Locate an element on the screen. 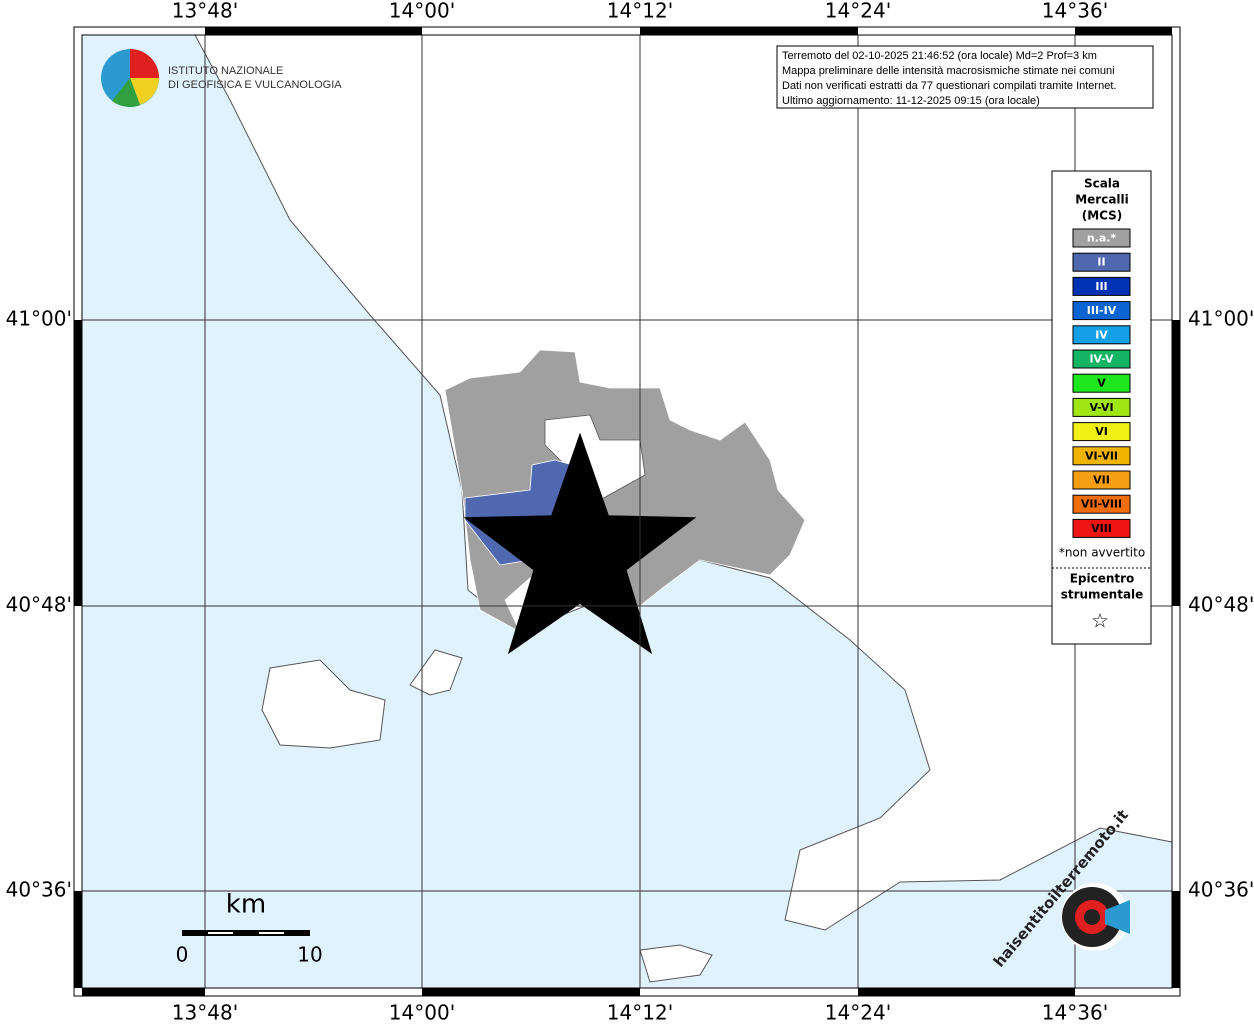  legend-label: III-IV is located at coordinates (1102, 310).